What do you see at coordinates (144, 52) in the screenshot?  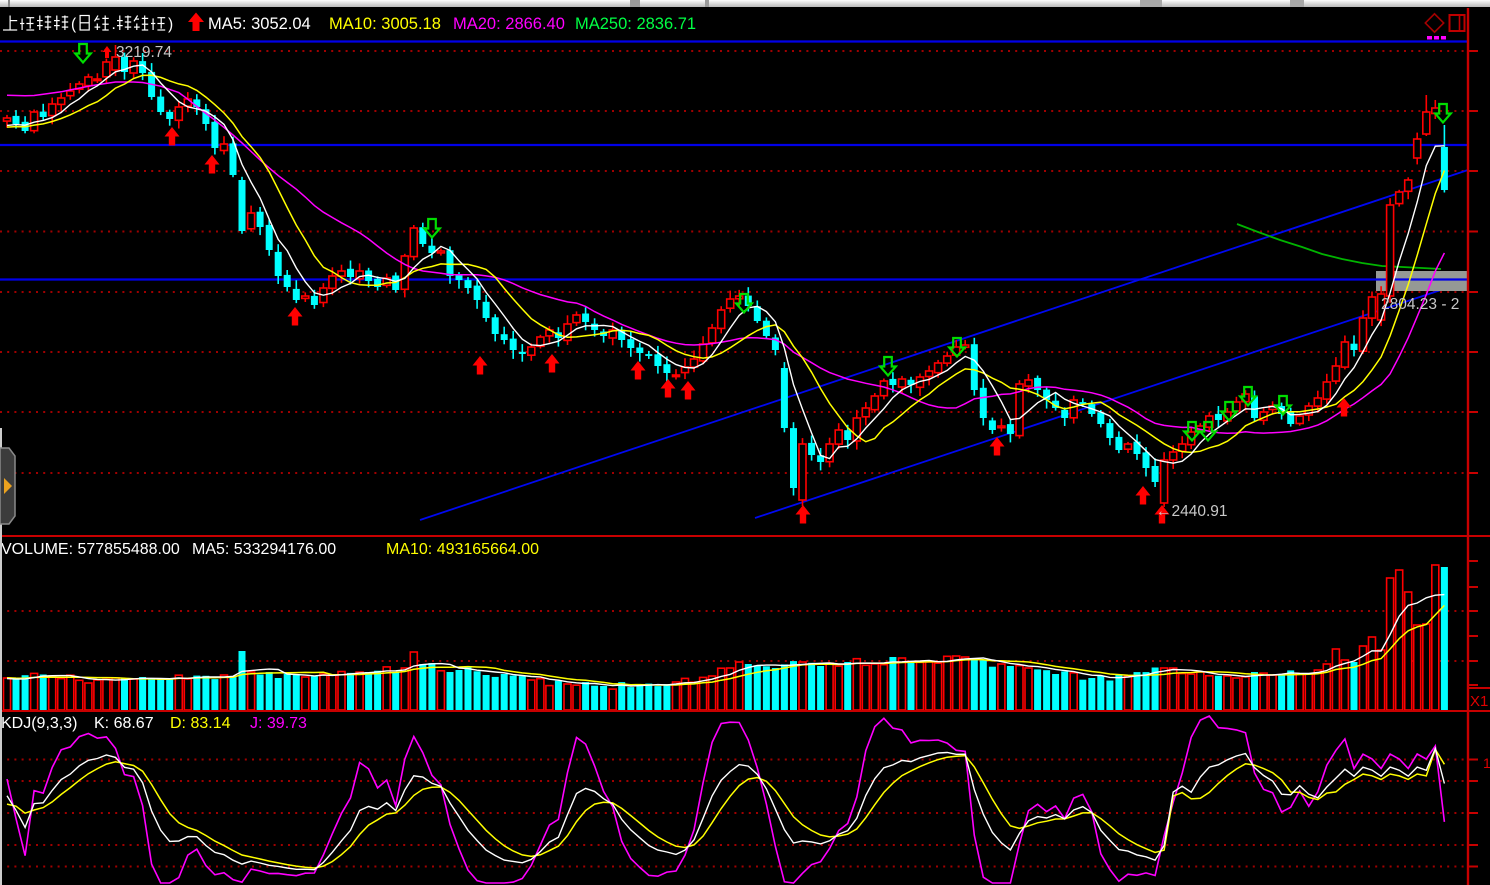 I see `svg-text: 3219.74` at bounding box center [144, 52].